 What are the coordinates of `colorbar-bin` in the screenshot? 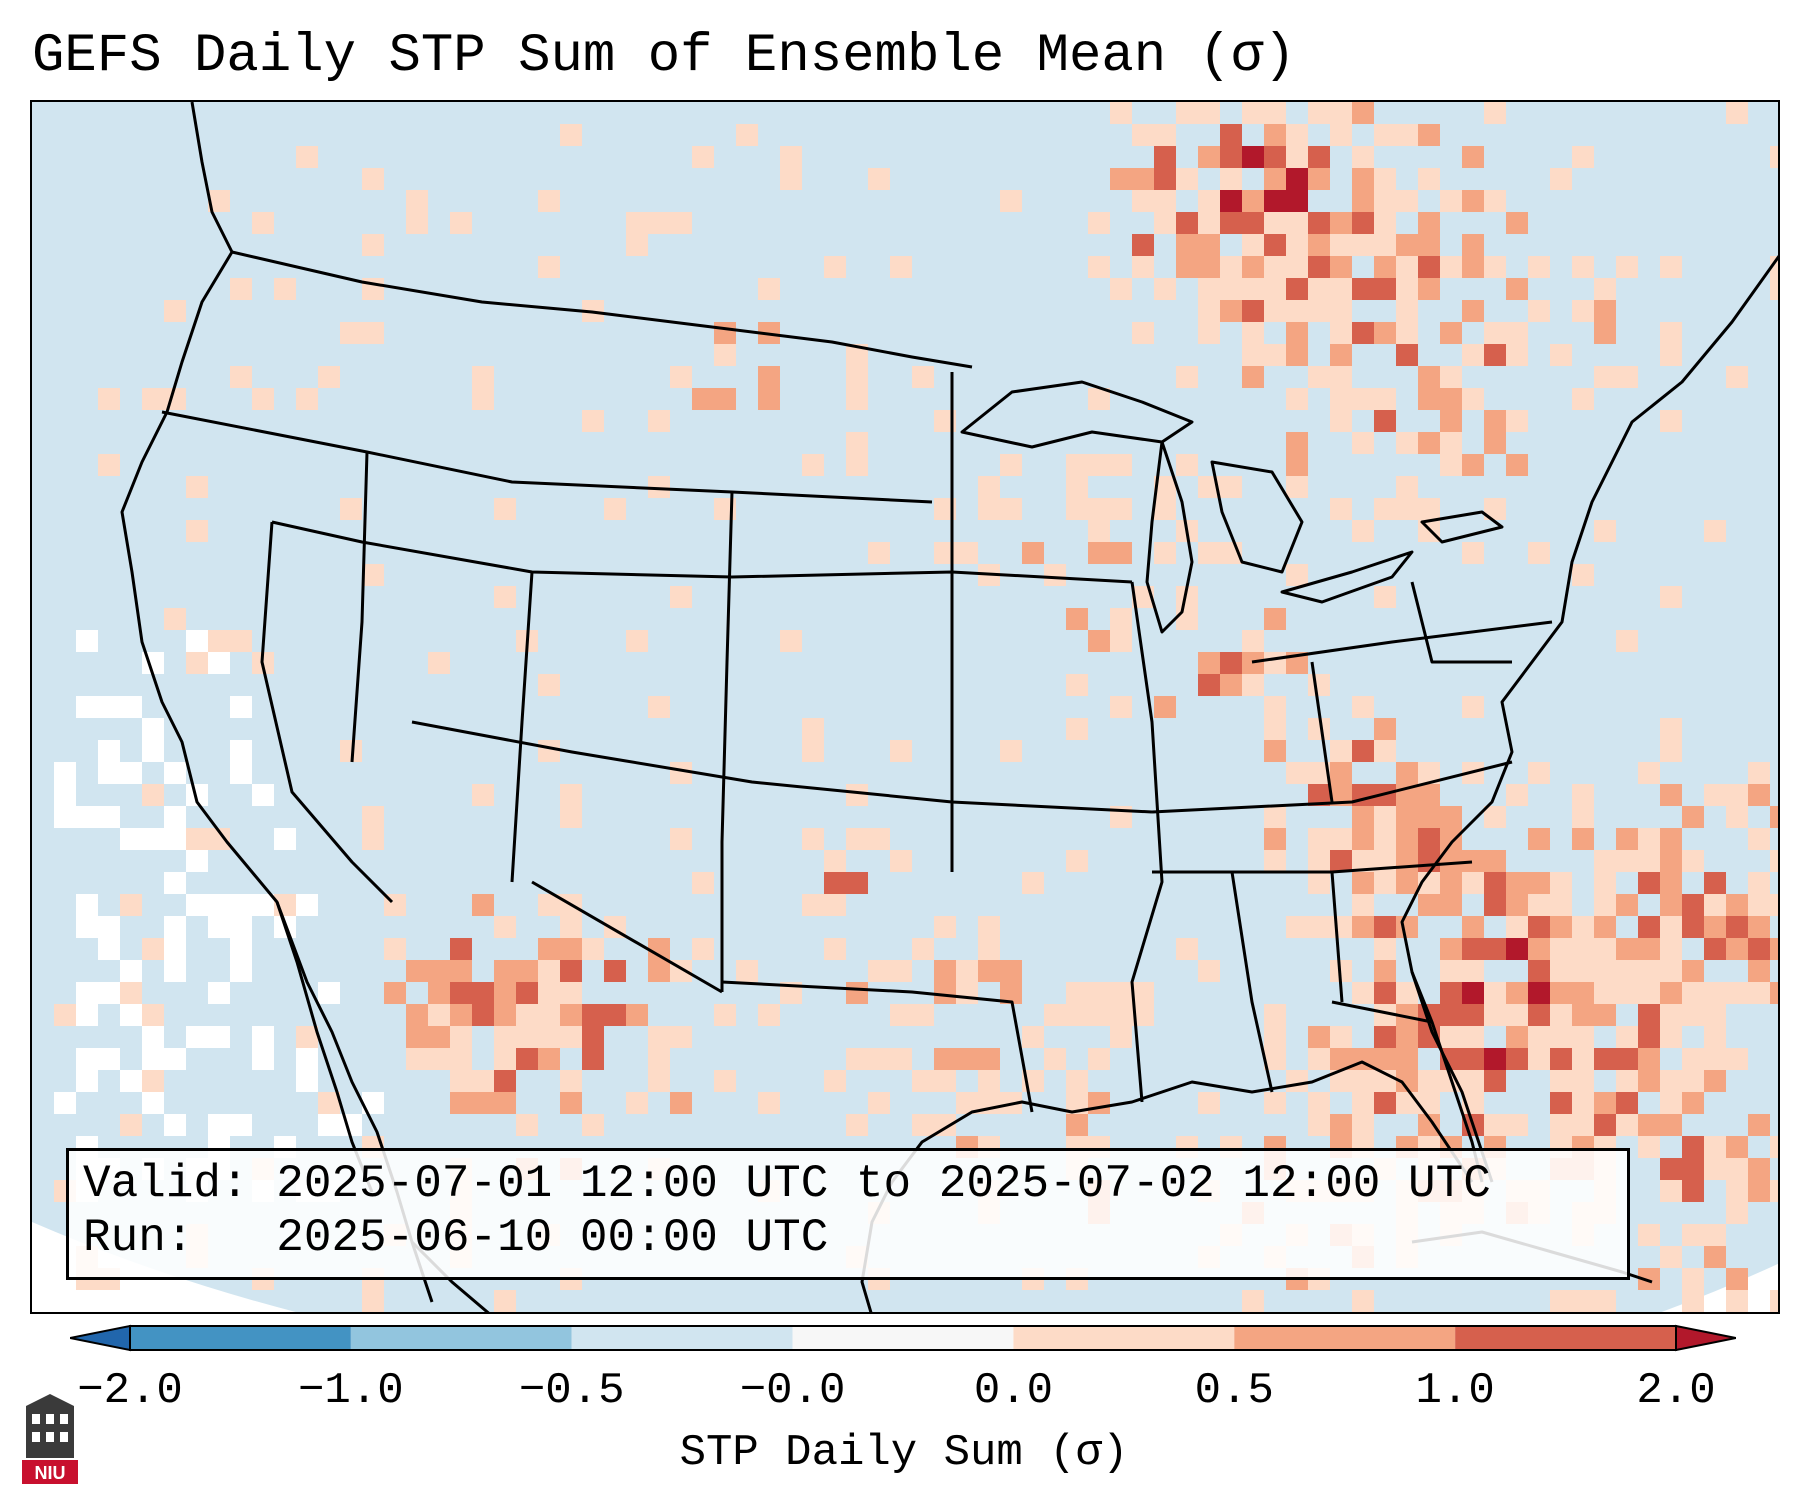 It's located at (1565, 1338).